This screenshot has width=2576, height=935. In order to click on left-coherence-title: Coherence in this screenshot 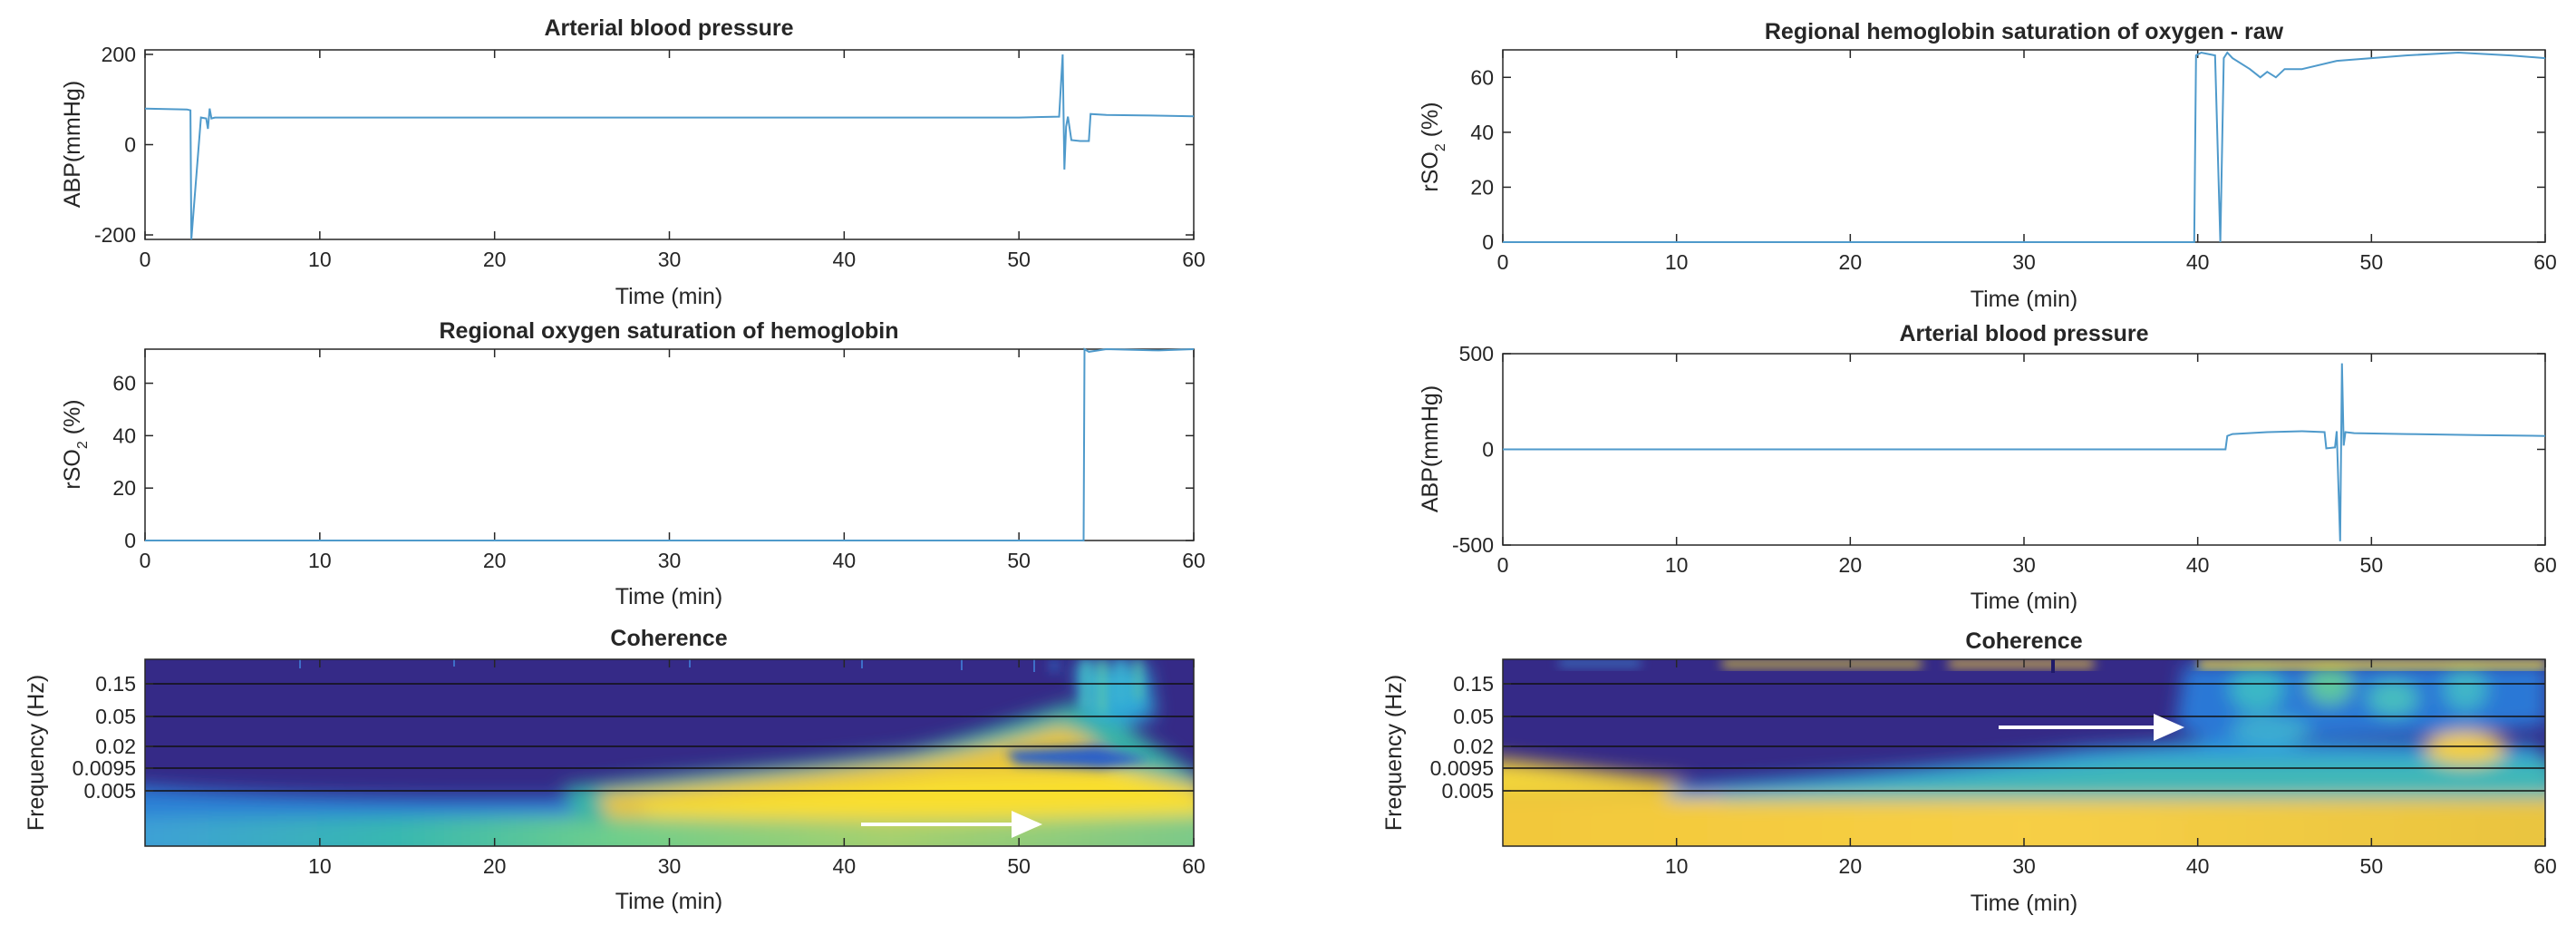, I will do `click(668, 639)`.